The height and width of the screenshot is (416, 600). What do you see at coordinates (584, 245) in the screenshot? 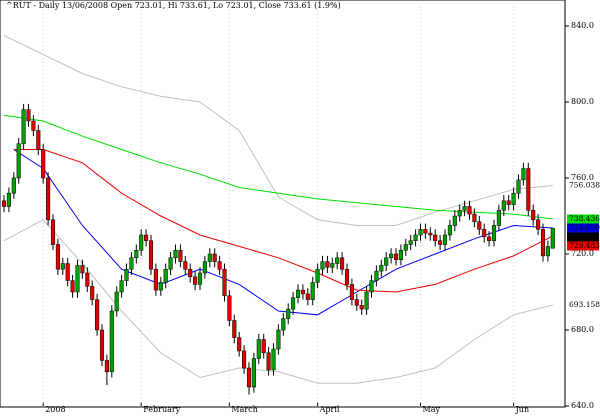
I see `value-label: 729.483` at bounding box center [584, 245].